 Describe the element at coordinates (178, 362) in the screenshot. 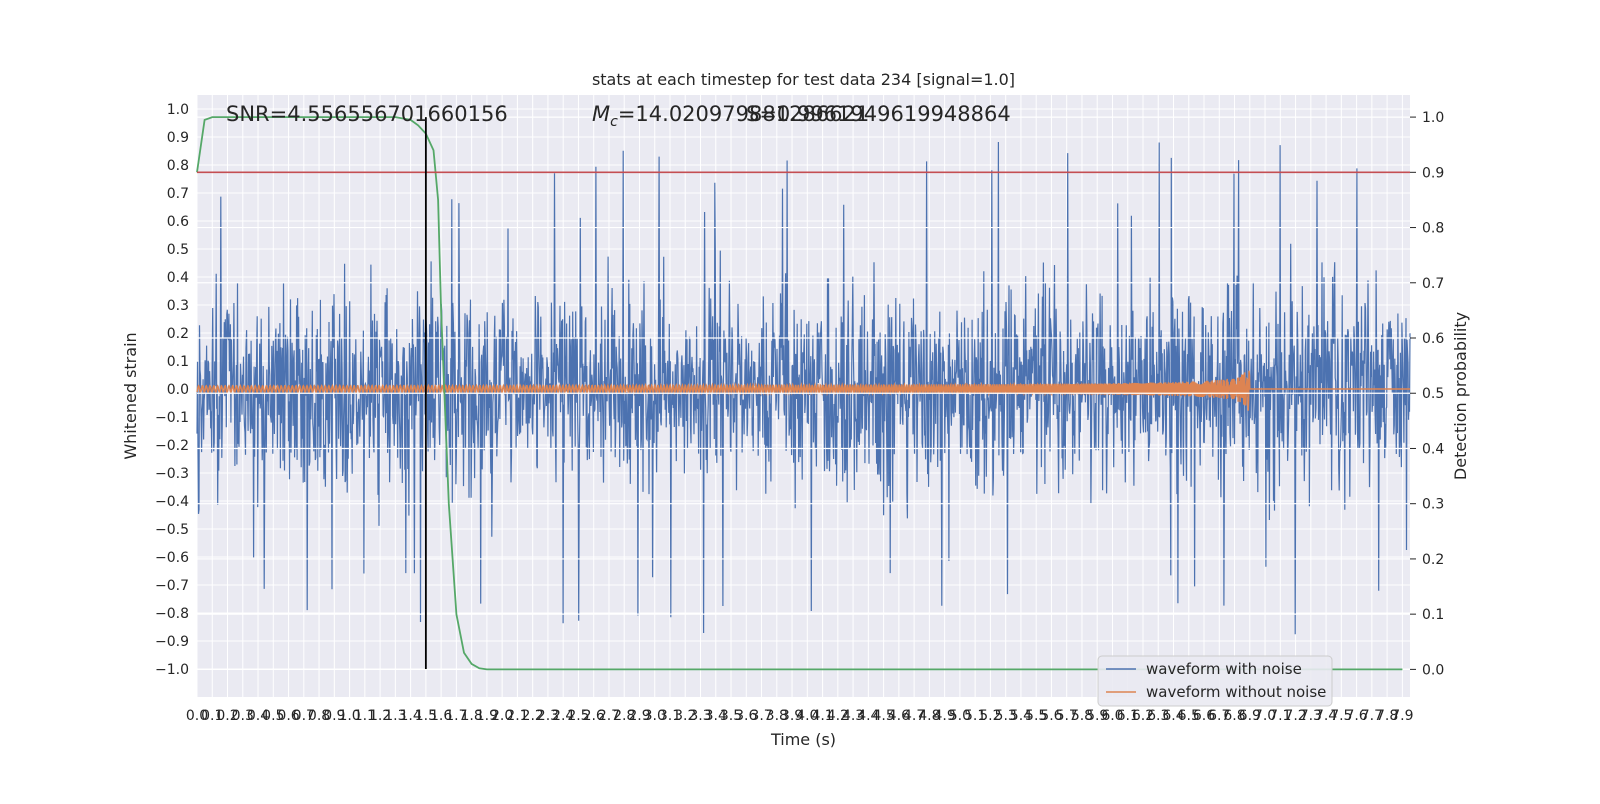

I see `y-tick-label: 0.1` at that location.